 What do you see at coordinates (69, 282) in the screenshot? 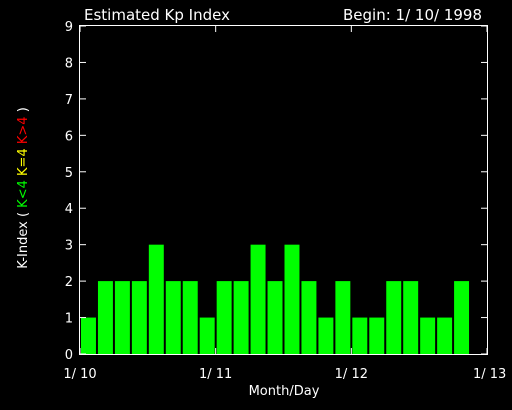
I see `y-tick-label: 2` at bounding box center [69, 282].